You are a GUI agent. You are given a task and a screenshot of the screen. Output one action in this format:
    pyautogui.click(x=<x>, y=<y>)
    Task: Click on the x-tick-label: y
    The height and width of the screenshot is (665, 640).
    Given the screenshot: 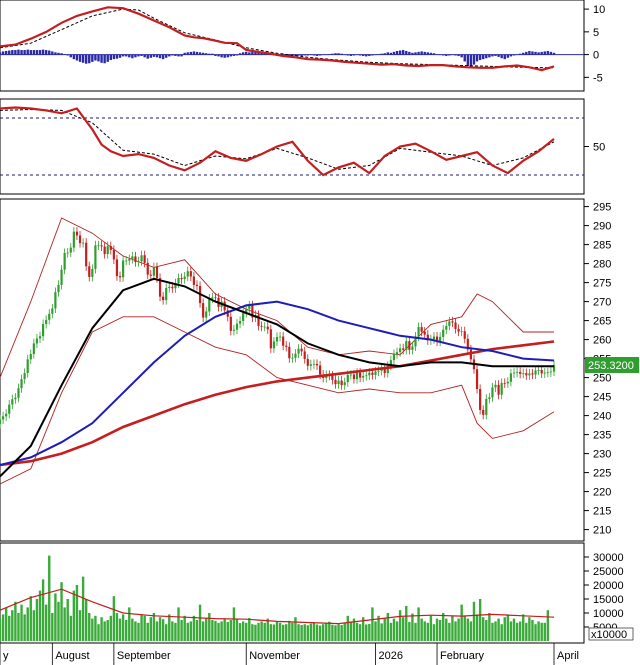 What is the action you would take?
    pyautogui.click(x=6, y=656)
    